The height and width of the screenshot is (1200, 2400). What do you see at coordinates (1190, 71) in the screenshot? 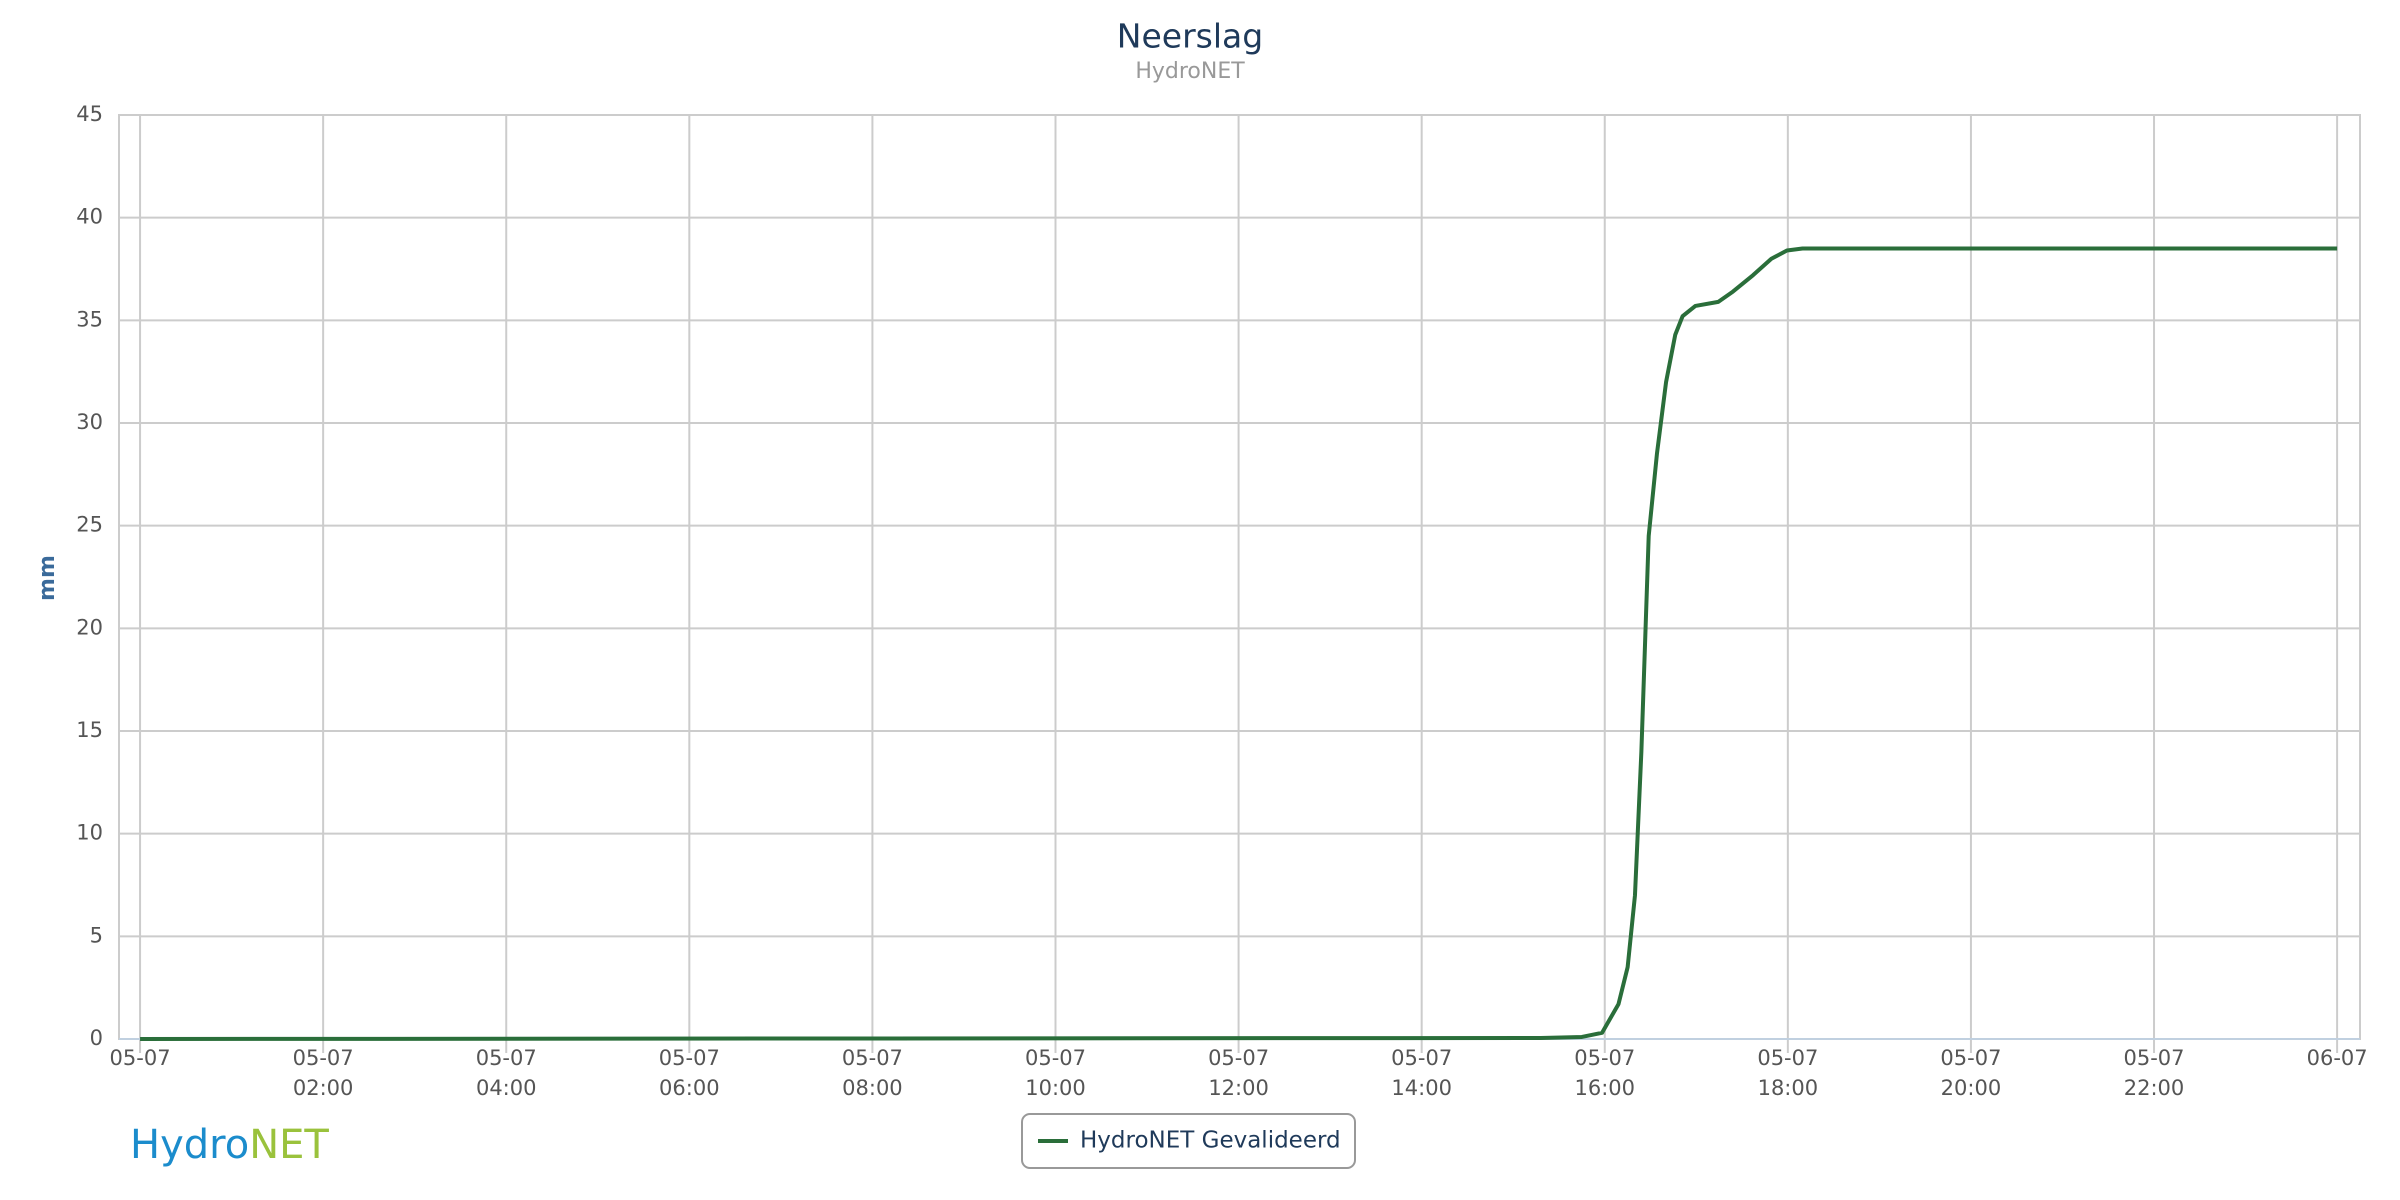
I see `chart-subtitle: HydroNET` at bounding box center [1190, 71].